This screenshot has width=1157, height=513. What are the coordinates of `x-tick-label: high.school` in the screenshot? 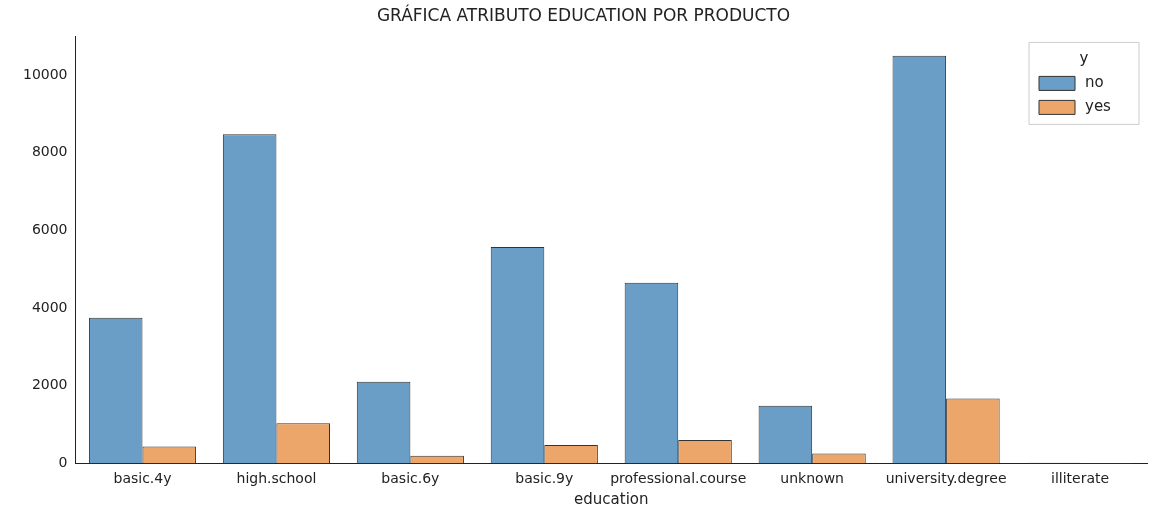 It's located at (276, 478).